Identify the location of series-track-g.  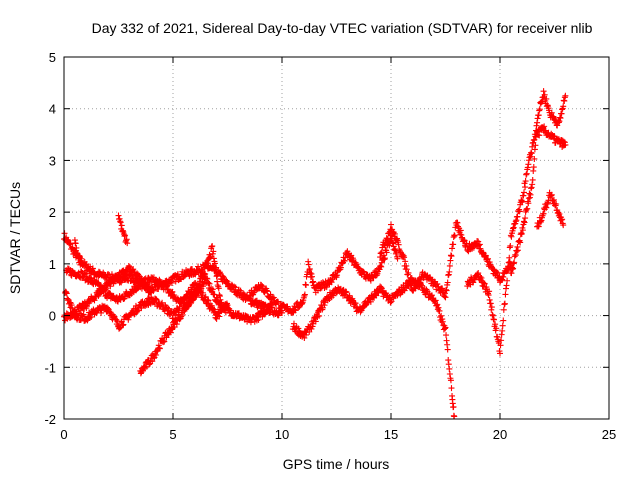
(180, 310).